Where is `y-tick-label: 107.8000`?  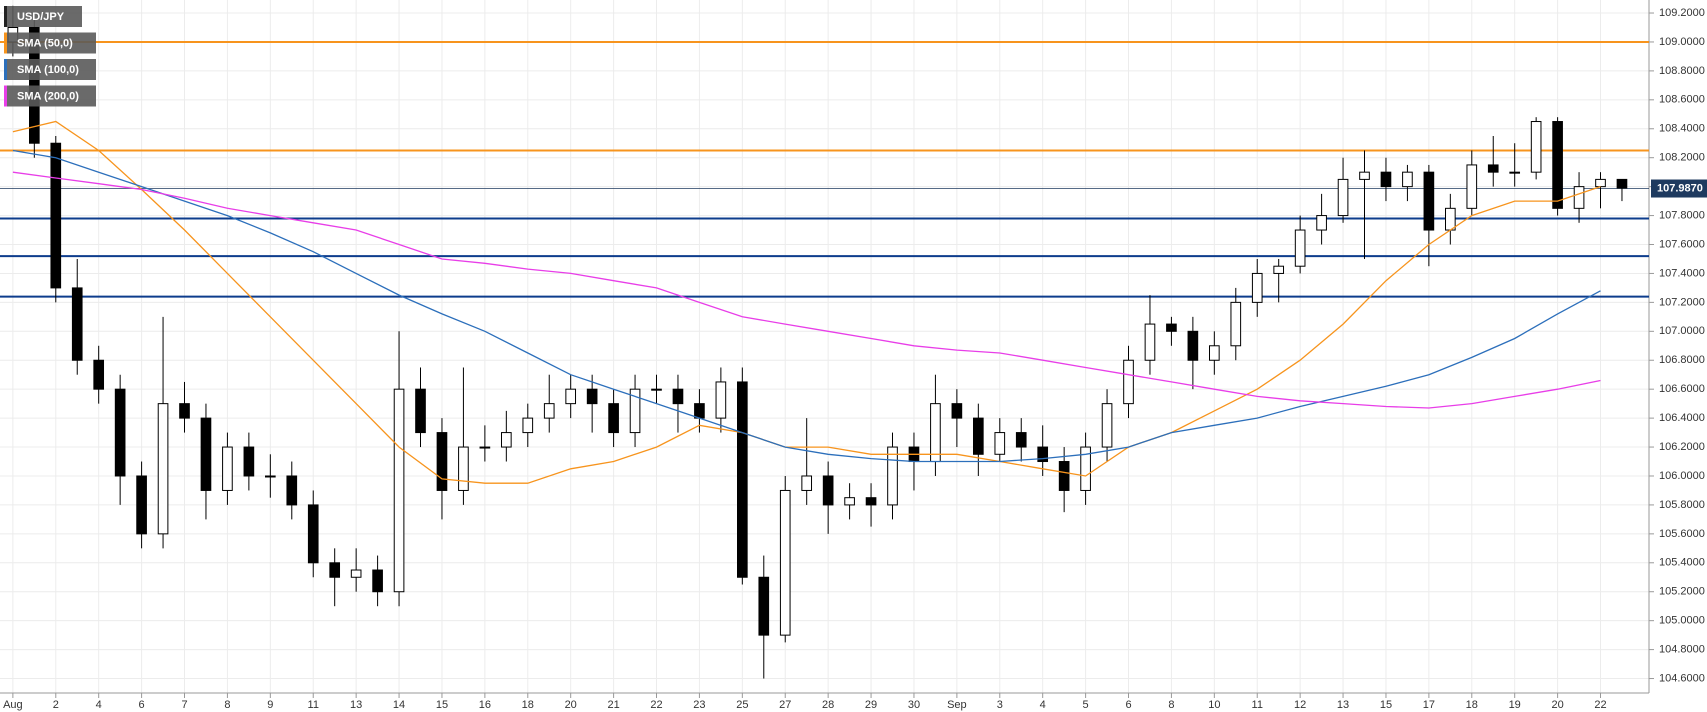 y-tick-label: 107.8000 is located at coordinates (1682, 215).